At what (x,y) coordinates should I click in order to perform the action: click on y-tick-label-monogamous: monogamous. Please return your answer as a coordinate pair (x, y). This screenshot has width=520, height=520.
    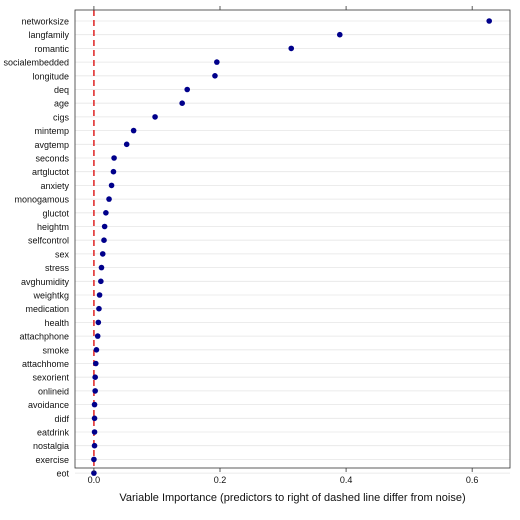
    Looking at the image, I should click on (41, 200).